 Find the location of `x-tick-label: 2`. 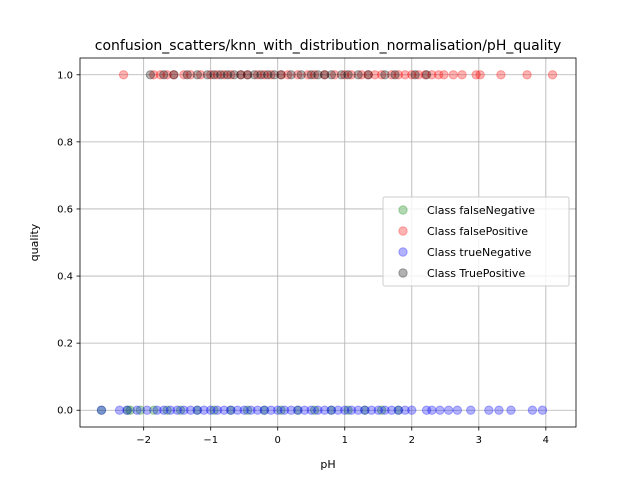

x-tick-label: 2 is located at coordinates (412, 440).